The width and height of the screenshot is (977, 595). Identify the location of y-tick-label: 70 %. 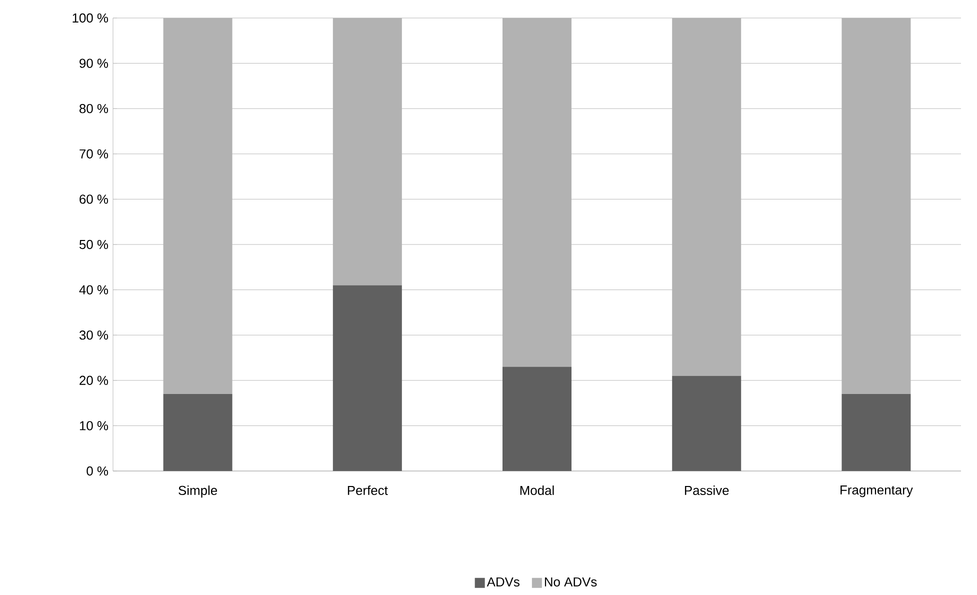
(94, 153).